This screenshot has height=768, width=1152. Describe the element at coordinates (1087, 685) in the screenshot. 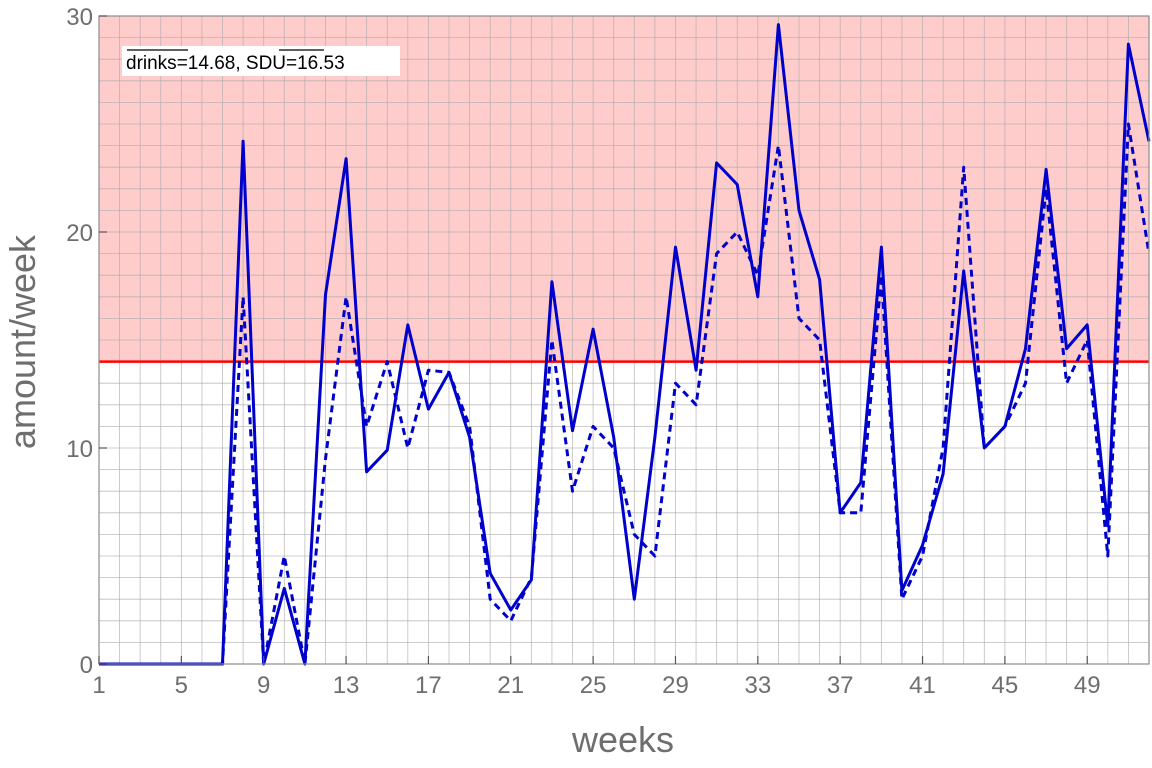

I see `x-tick-label: 49` at that location.